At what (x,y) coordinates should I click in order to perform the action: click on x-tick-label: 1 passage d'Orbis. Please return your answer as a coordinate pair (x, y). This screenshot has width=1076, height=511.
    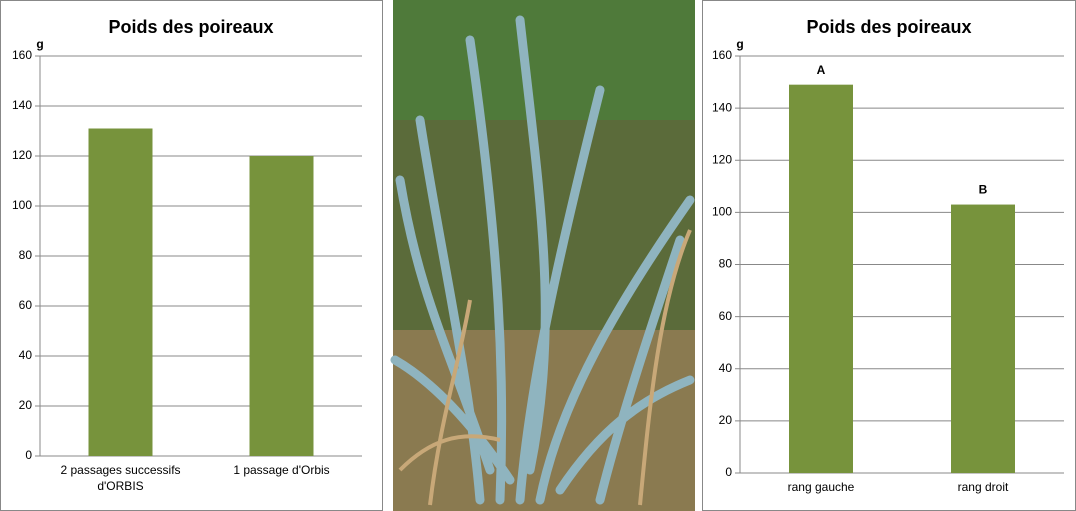
    Looking at the image, I should click on (281, 470).